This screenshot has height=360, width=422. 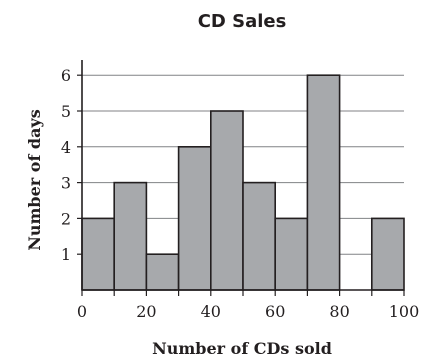 I want to click on y-tick-label-2: 2, so click(x=66, y=218).